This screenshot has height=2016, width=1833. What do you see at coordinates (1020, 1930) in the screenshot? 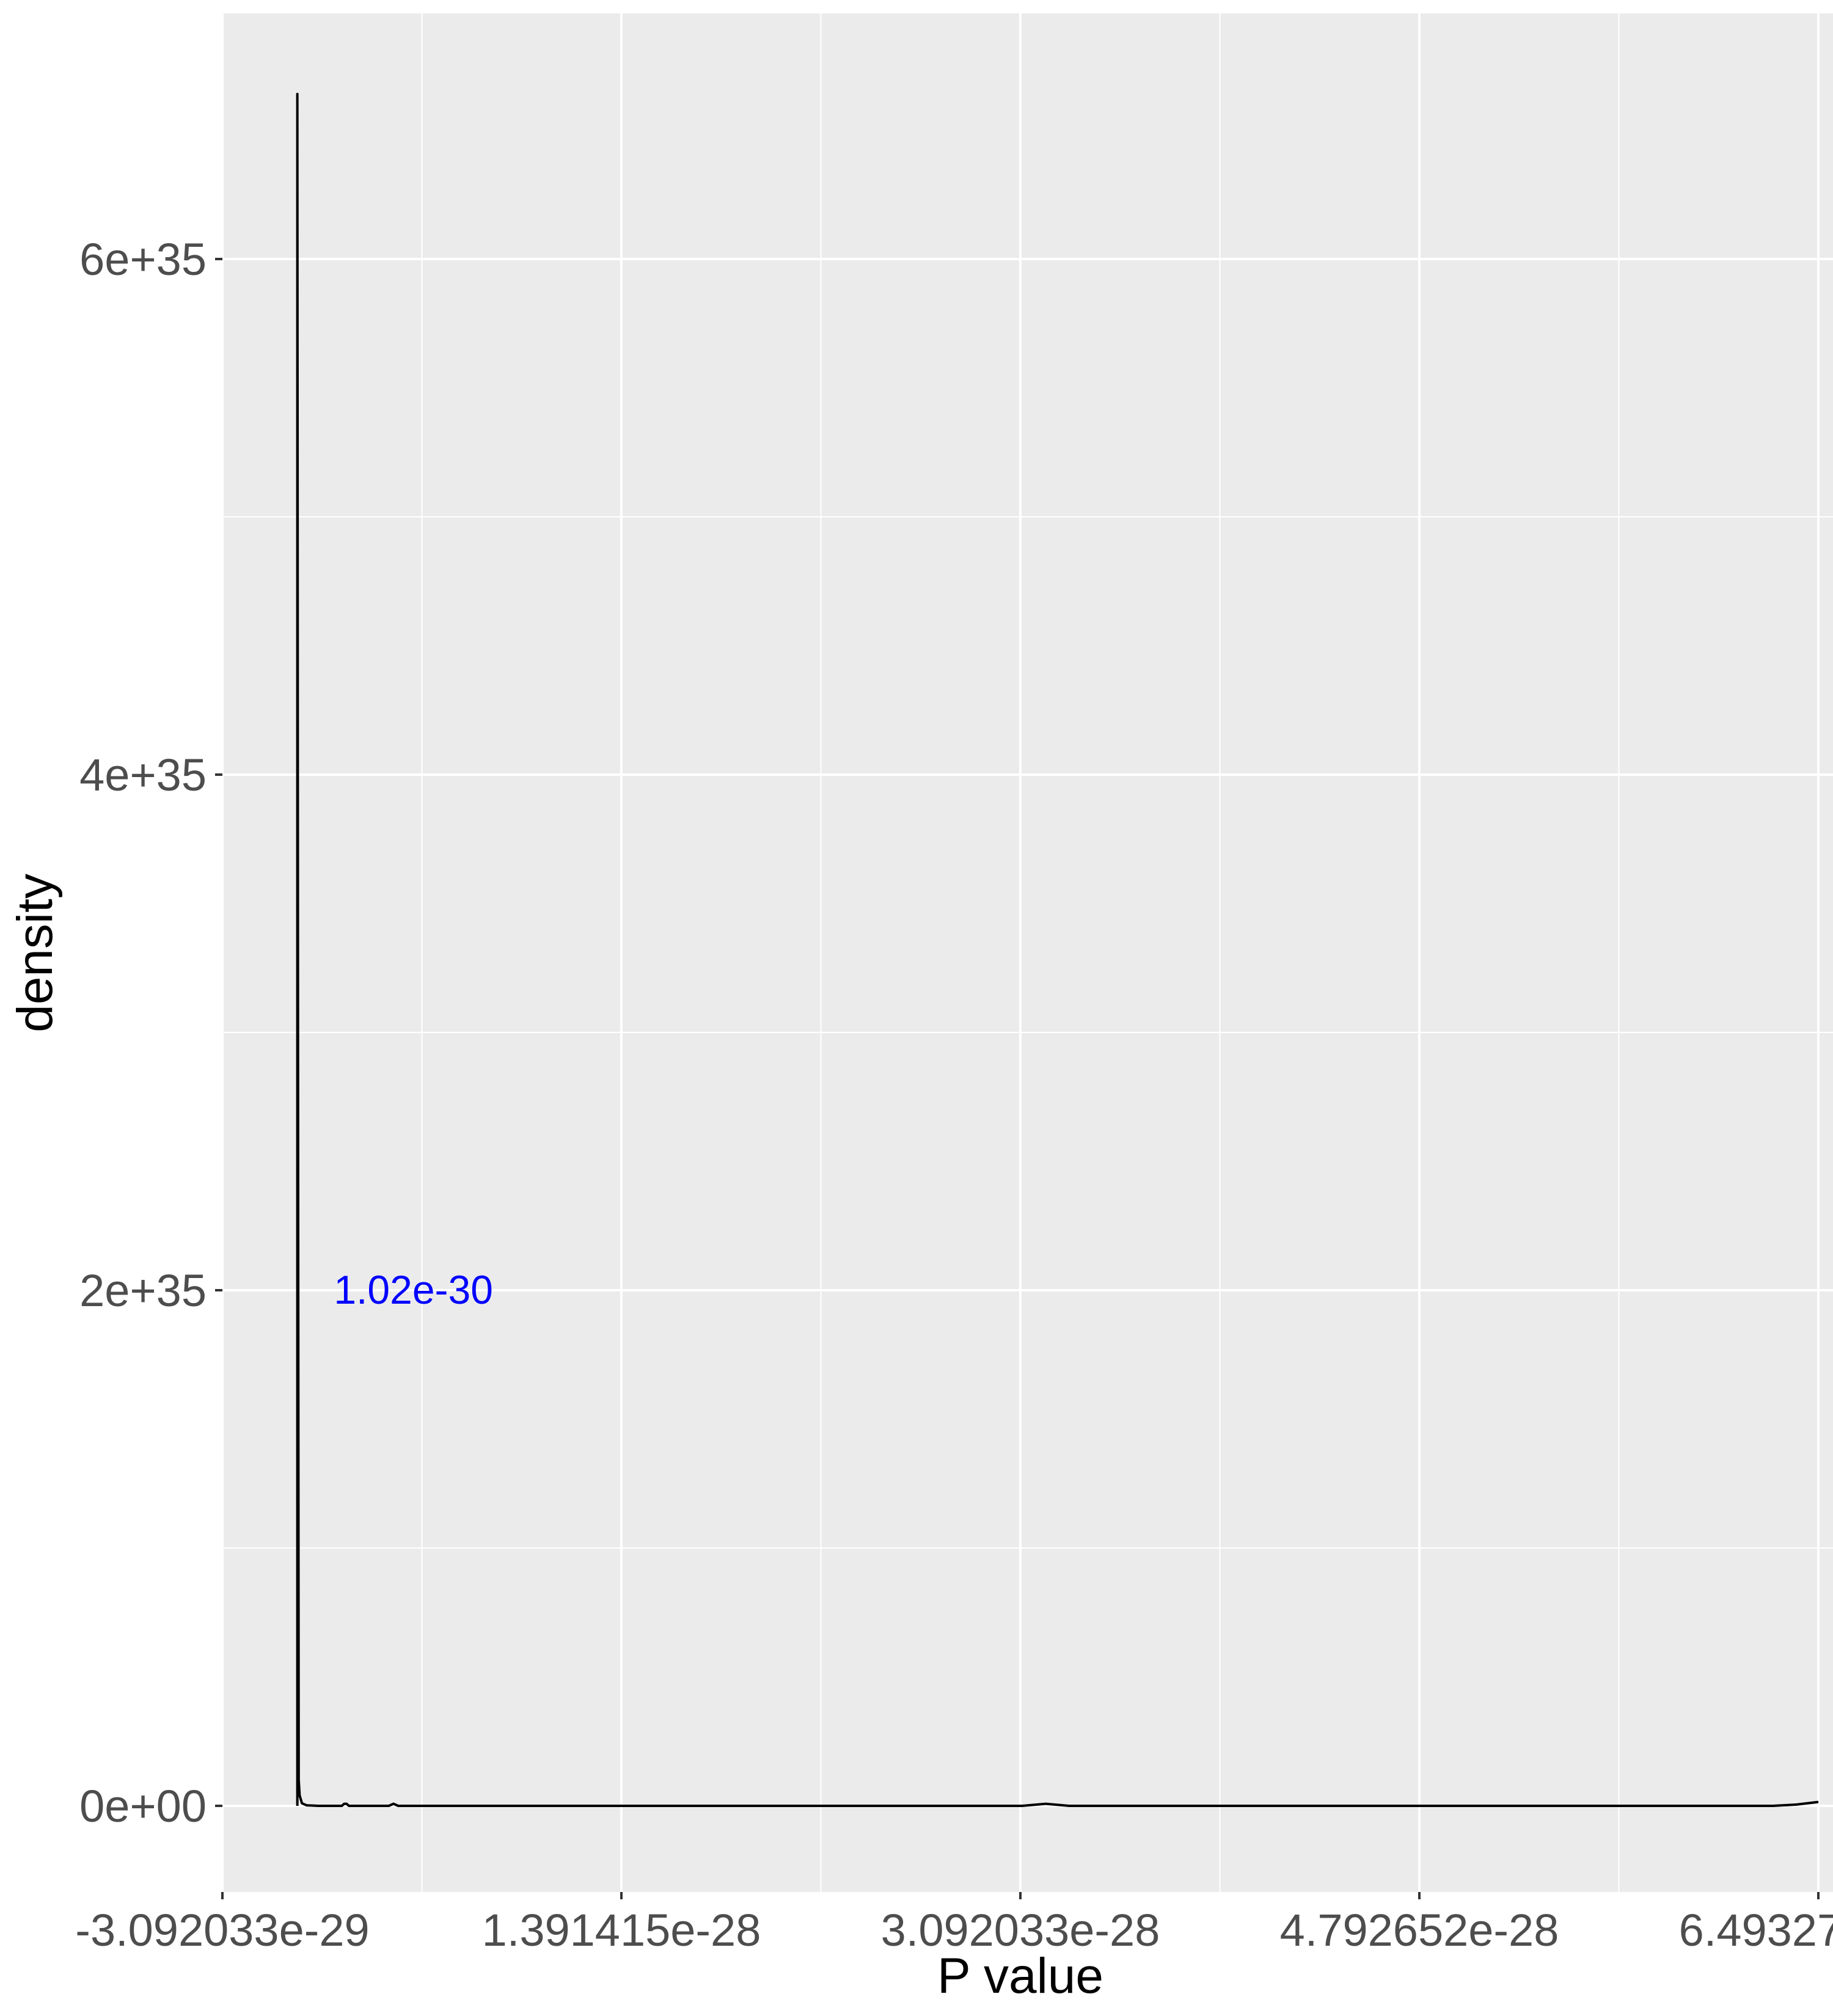
I see `x-tick-label: 3.092033e-28` at bounding box center [1020, 1930].